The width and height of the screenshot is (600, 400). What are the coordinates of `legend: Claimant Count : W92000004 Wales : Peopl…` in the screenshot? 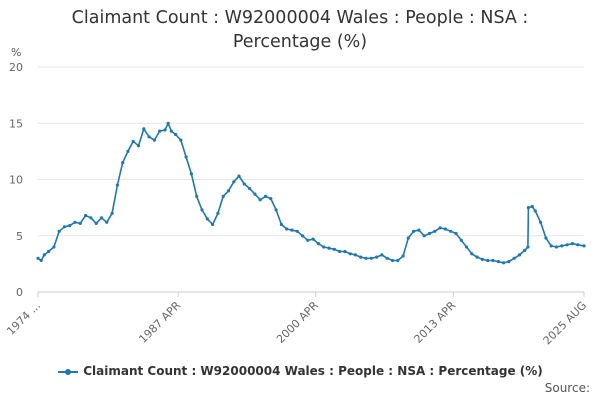 It's located at (300, 371).